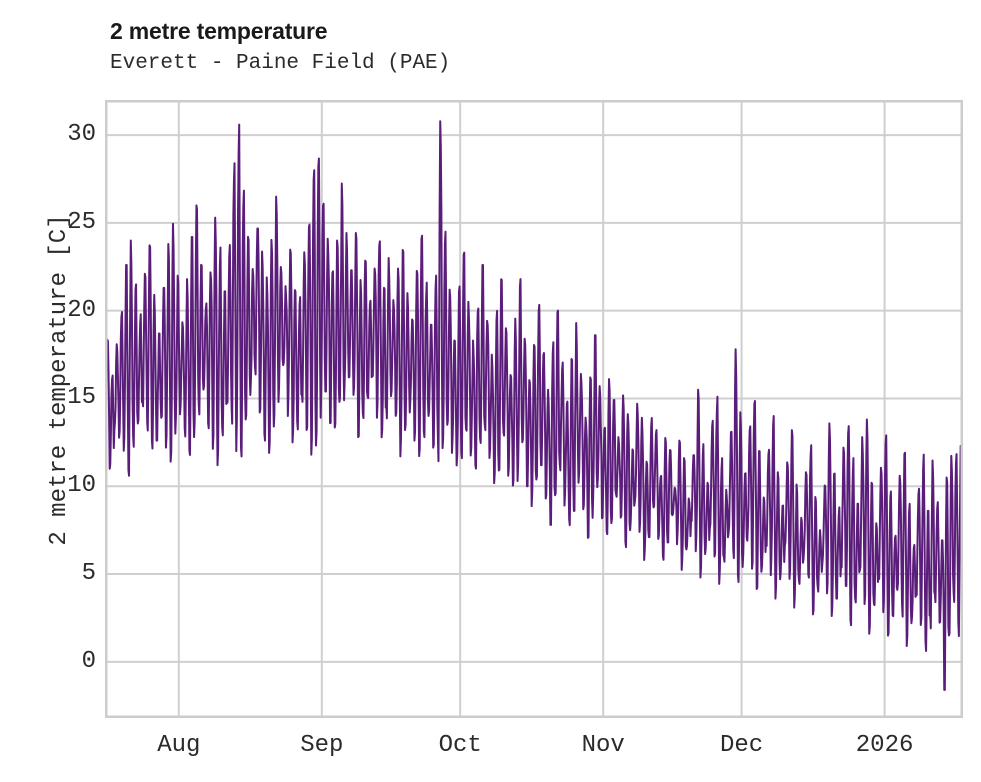 Image resolution: width=981 pixels, height=782 pixels. What do you see at coordinates (280, 63) in the screenshot?
I see `chart-subtitle: Everett - Paine Field (PAE)` at bounding box center [280, 63].